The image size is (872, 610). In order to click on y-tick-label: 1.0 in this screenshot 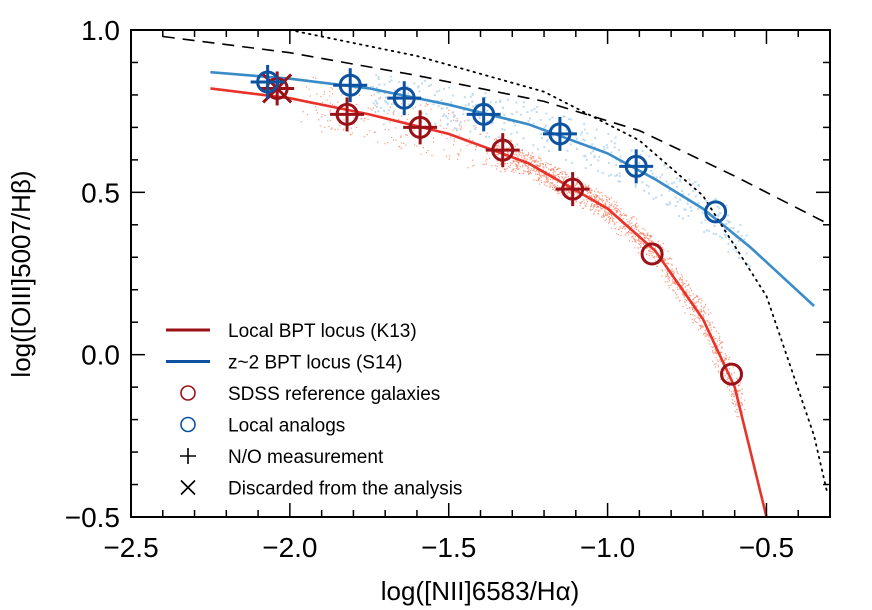, I will do `click(100, 30)`.